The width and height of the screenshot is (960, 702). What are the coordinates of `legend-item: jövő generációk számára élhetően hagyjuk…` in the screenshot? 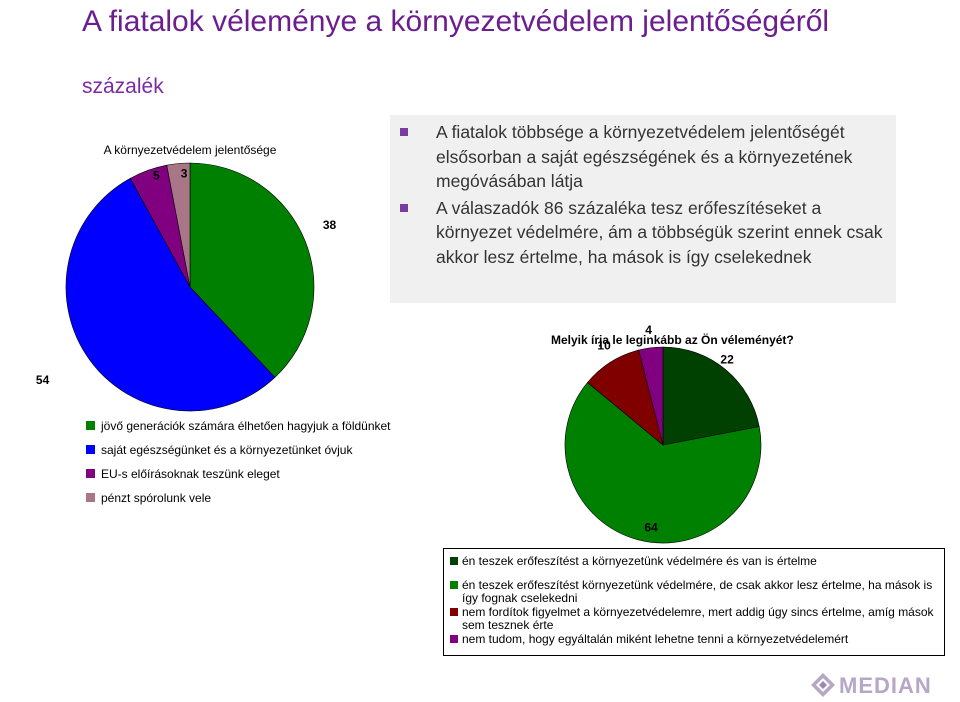 It's located at (238, 430).